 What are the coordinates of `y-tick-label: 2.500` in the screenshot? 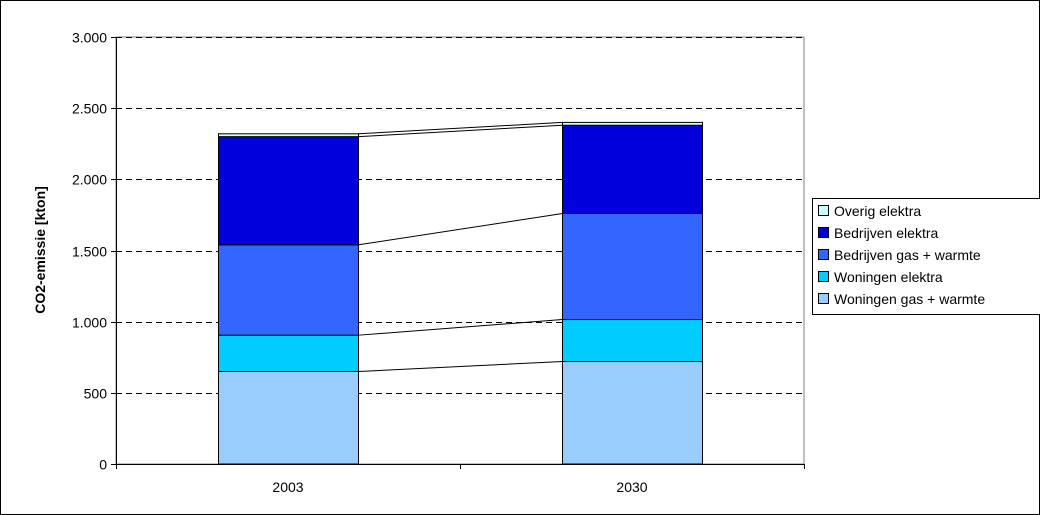 It's located at (89, 109).